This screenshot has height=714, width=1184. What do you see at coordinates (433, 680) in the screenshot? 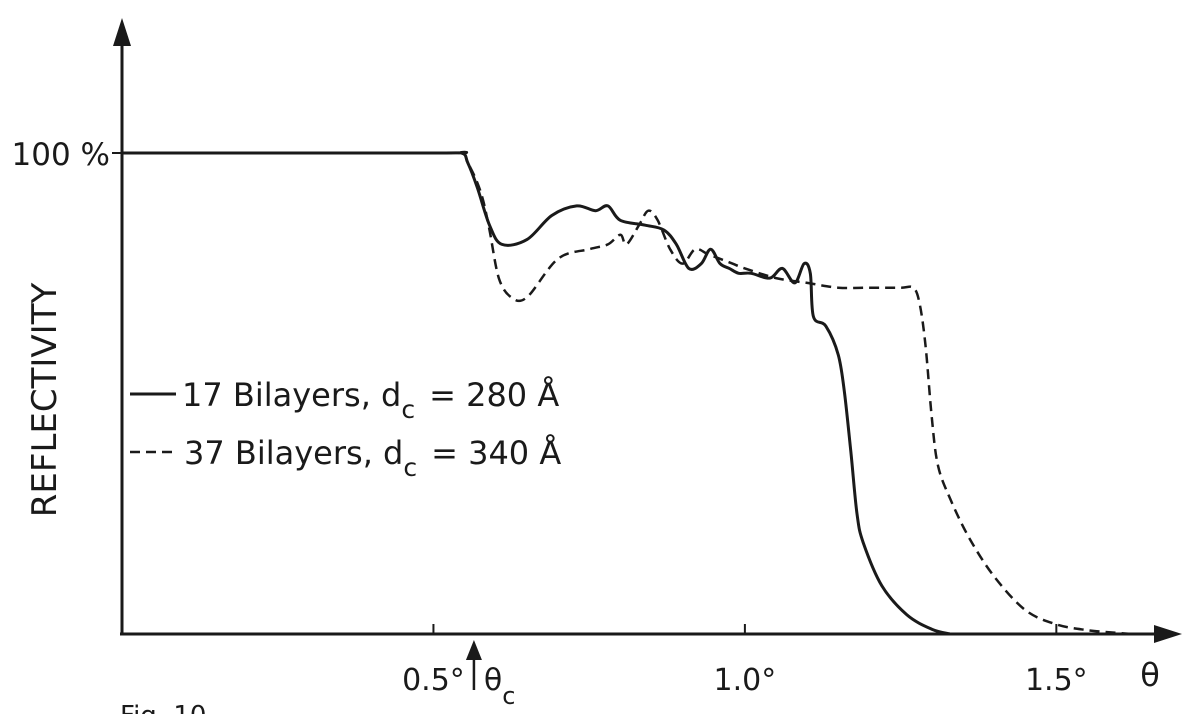
I see `x-tick-label-0: 0.5°` at bounding box center [433, 680].